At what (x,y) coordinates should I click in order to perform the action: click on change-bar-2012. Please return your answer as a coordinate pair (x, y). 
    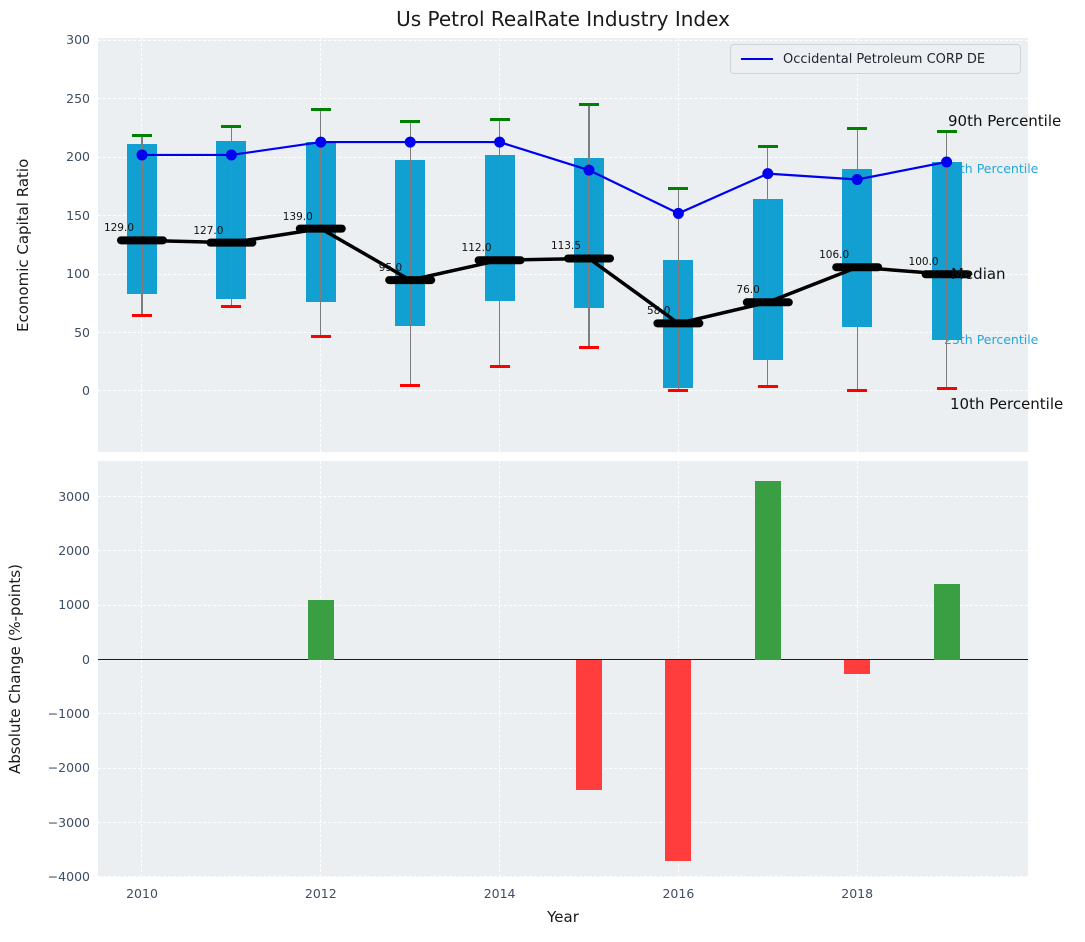
    Looking at the image, I should click on (320, 630).